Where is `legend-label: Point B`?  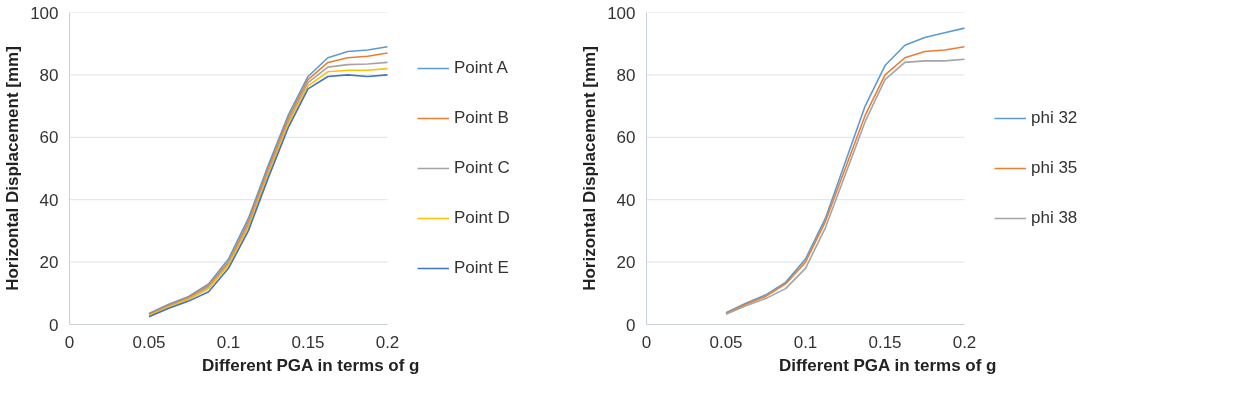 legend-label: Point B is located at coordinates (481, 118).